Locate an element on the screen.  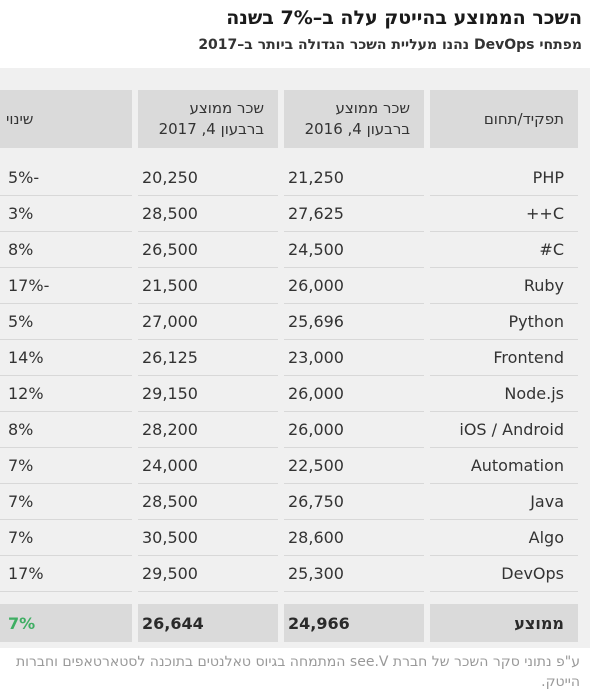
salary-2016-cell: 21,250 is located at coordinates (354, 178).